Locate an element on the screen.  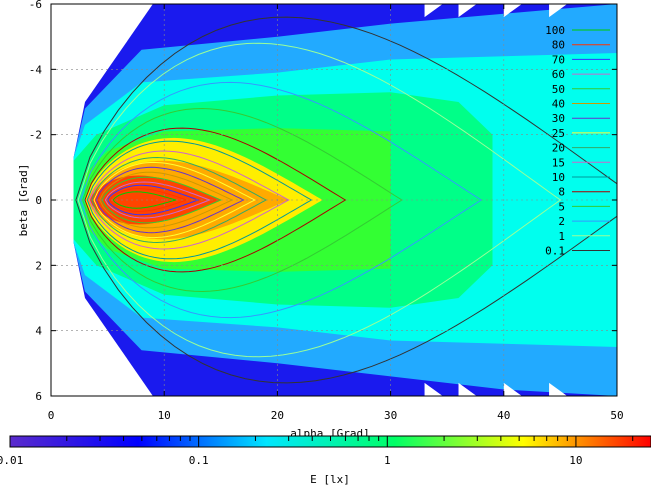
y-tick-label: 2 is located at coordinates (38, 265).